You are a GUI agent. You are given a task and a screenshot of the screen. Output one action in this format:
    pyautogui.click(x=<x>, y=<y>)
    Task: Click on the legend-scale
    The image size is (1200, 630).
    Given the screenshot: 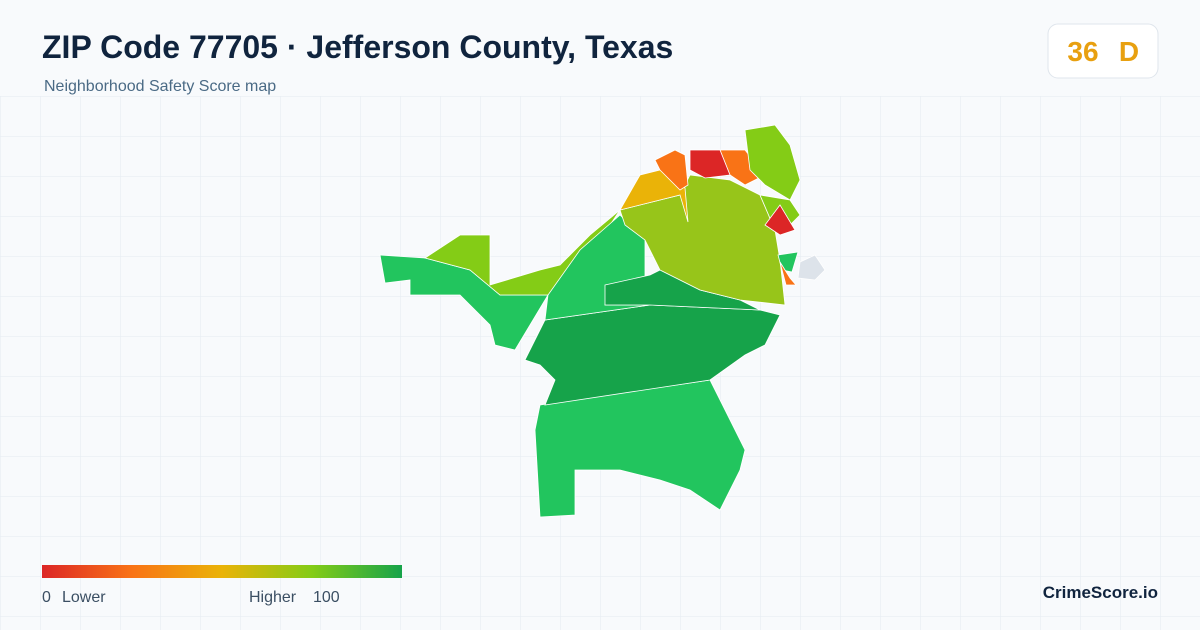 What is the action you would take?
    pyautogui.click(x=222, y=571)
    